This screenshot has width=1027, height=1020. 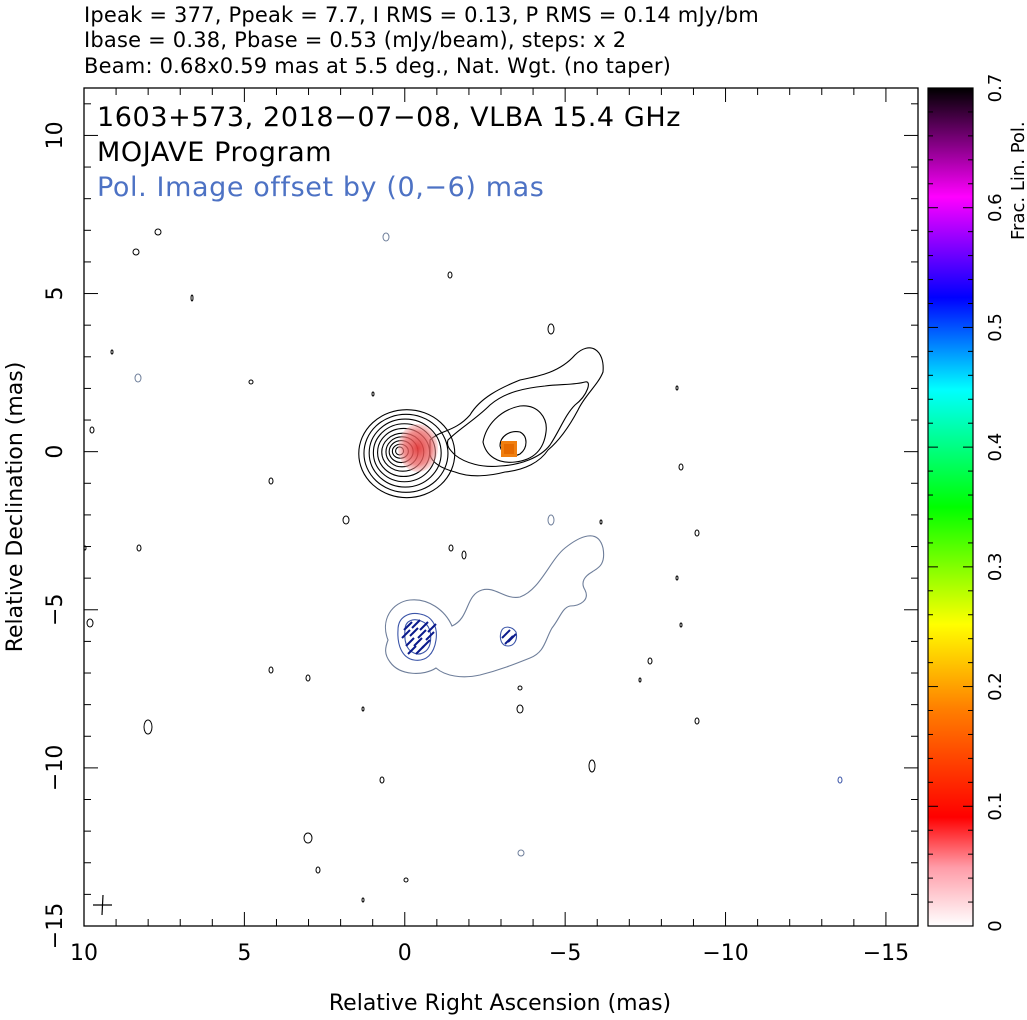 I want to click on x-tick-label: −10, so click(x=725, y=953).